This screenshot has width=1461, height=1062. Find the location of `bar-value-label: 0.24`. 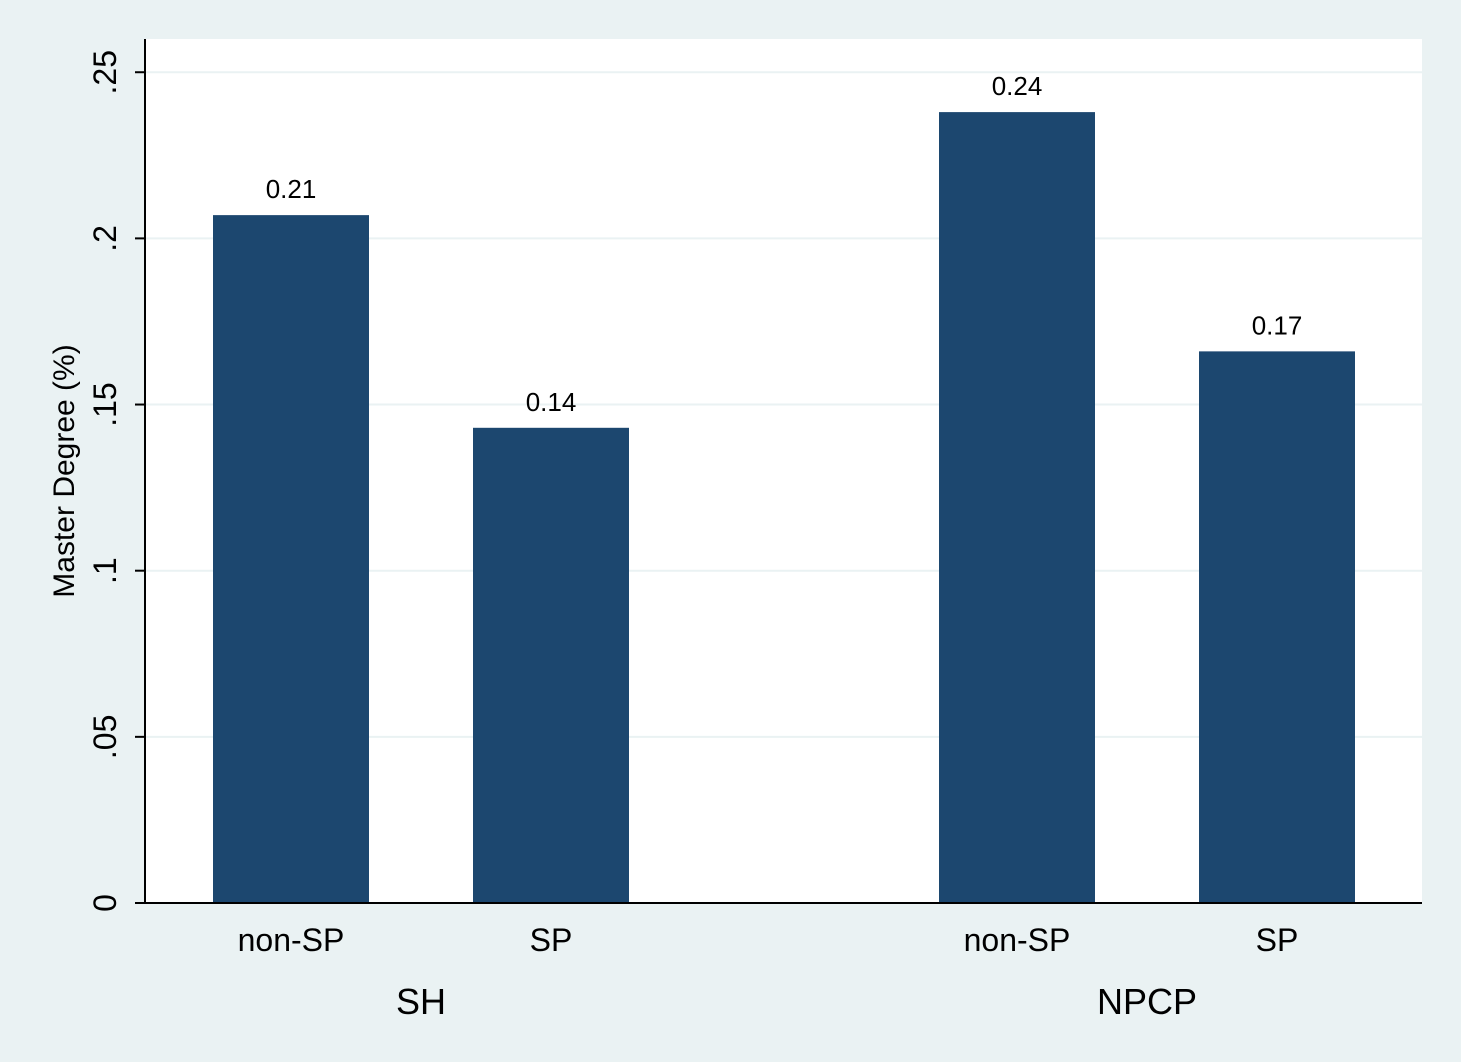

bar-value-label: 0.24 is located at coordinates (1017, 86).